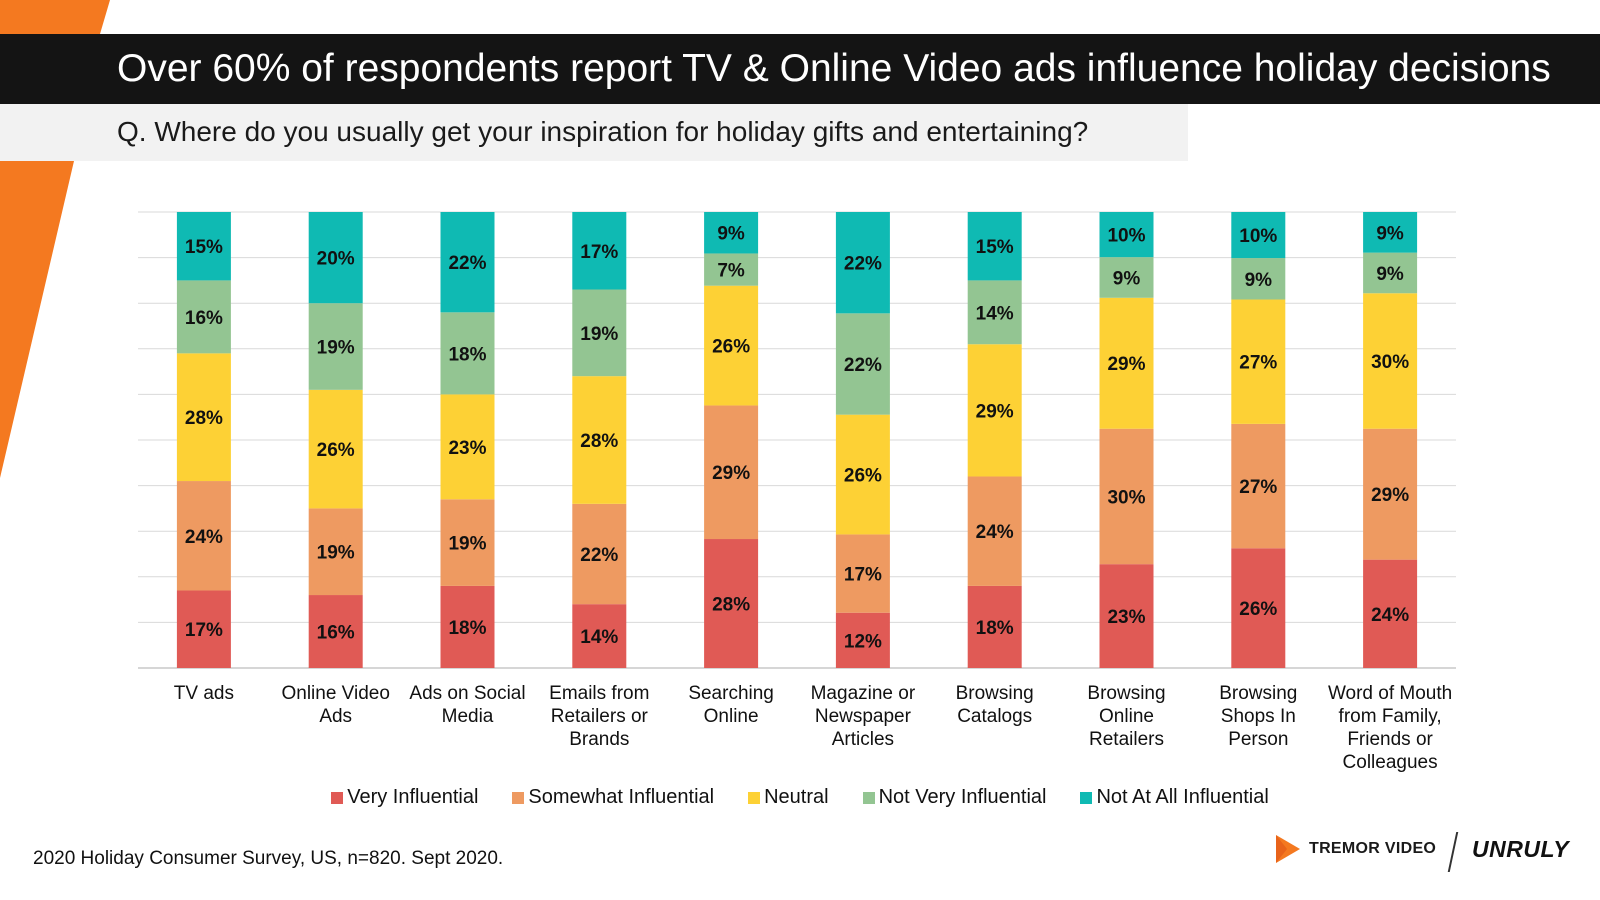  What do you see at coordinates (863, 716) in the screenshot?
I see `category-label: Magazine or Newspaper Articles` at bounding box center [863, 716].